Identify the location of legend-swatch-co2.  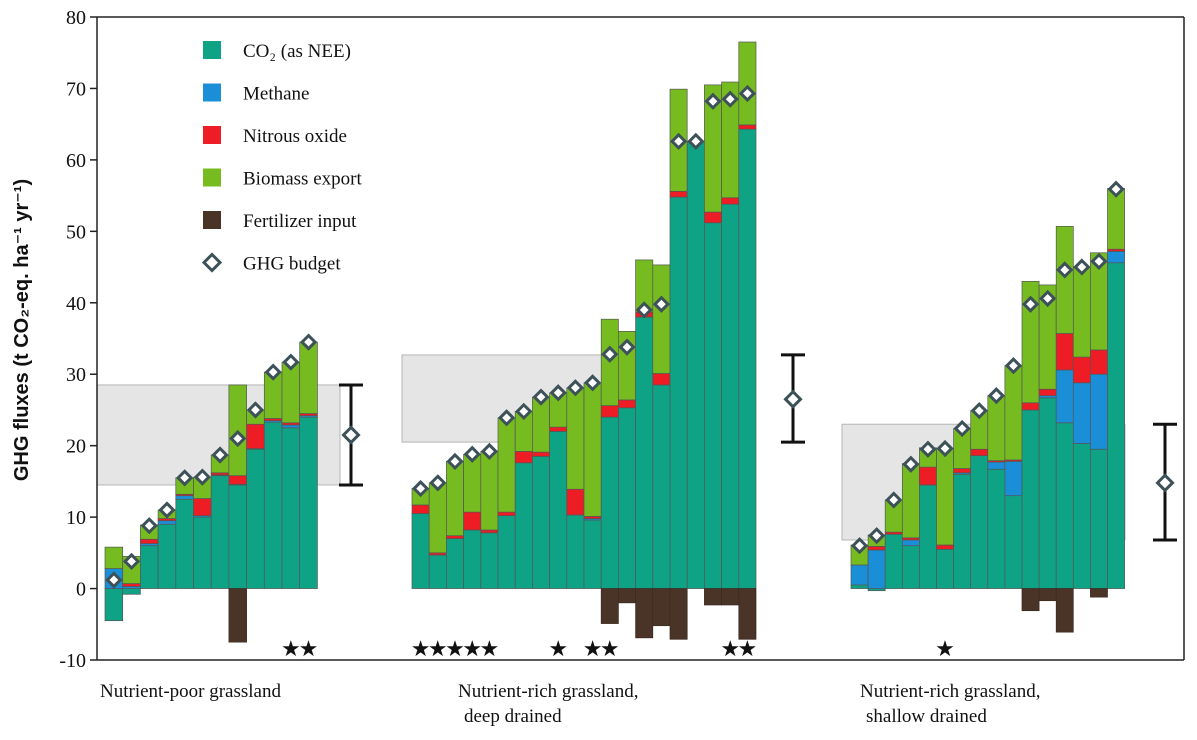
(212, 50).